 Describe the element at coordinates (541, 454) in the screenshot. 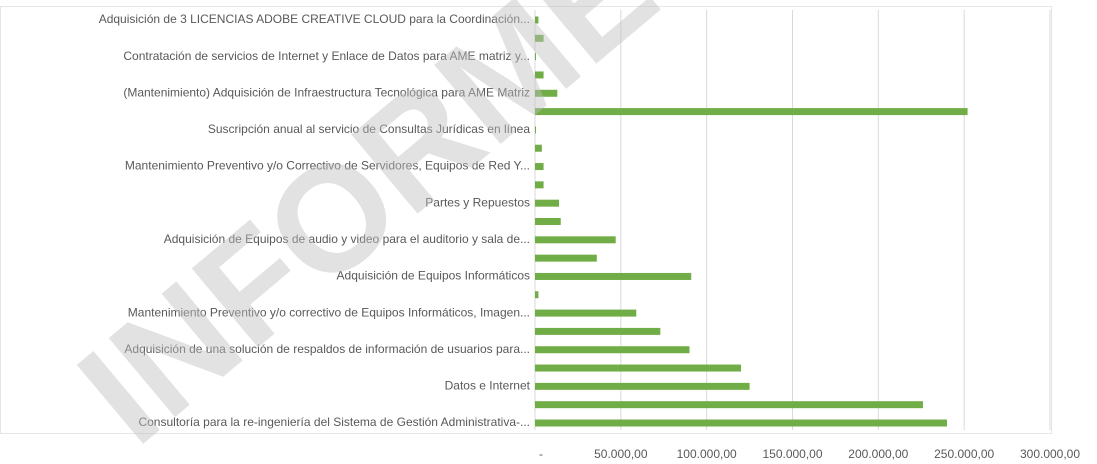

I see `x-tick-label: -` at that location.